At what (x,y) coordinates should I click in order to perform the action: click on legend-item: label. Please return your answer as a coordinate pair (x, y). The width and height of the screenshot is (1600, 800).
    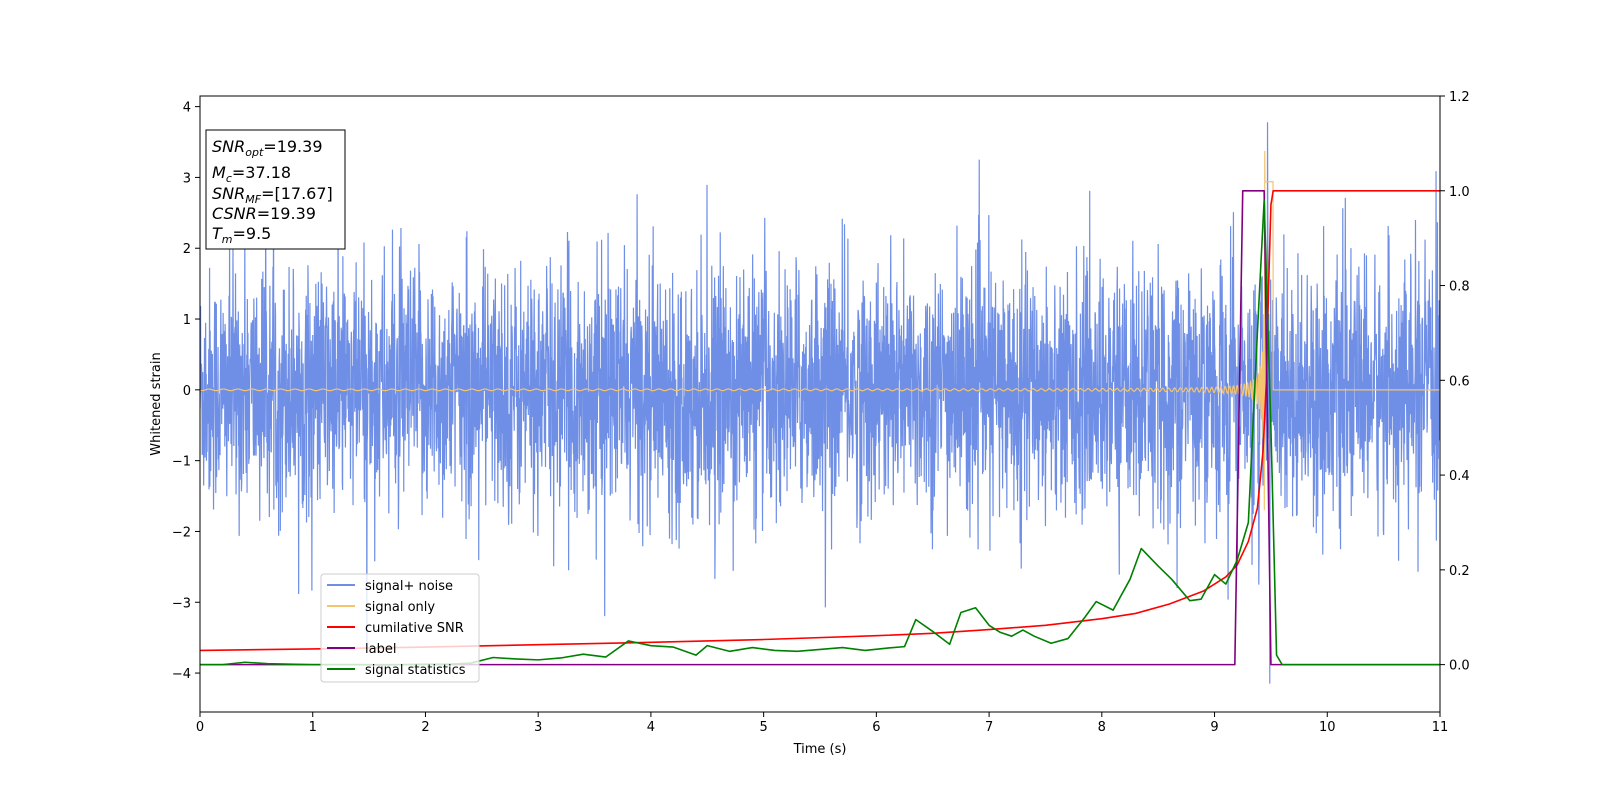
    Looking at the image, I should click on (361, 649).